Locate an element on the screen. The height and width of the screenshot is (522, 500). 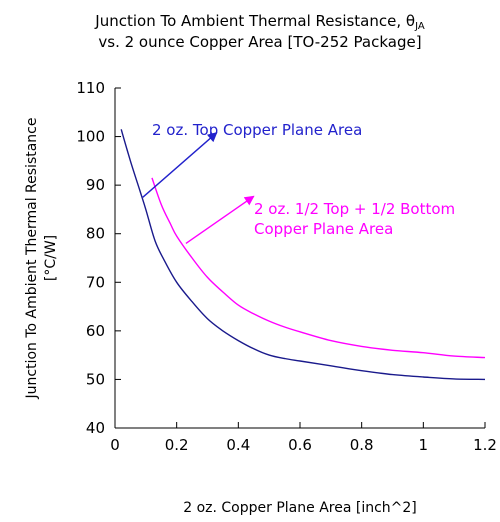
title-subscript: JA is located at coordinates (419, 26).